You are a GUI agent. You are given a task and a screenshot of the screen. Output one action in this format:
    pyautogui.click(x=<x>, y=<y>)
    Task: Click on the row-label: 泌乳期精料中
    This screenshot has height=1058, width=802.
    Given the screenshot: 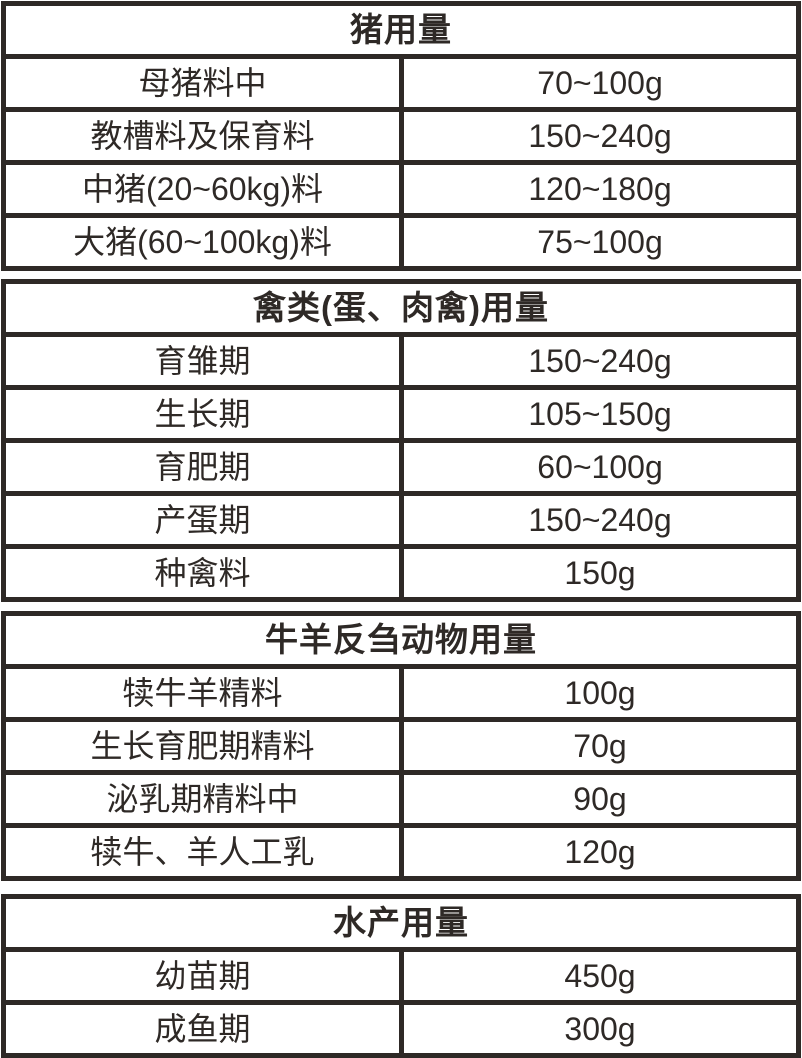 What is the action you would take?
    pyautogui.click(x=205, y=799)
    